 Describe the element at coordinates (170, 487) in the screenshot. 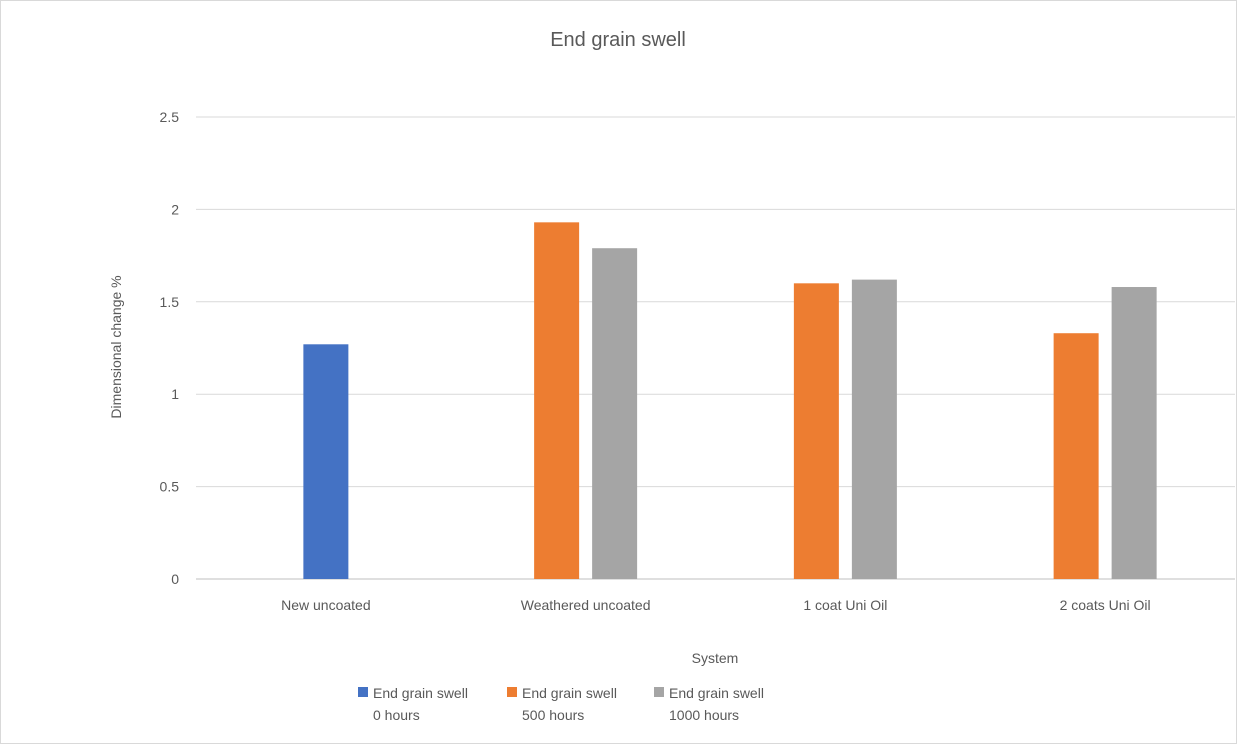

I see `y-tick-label: 0.5` at that location.